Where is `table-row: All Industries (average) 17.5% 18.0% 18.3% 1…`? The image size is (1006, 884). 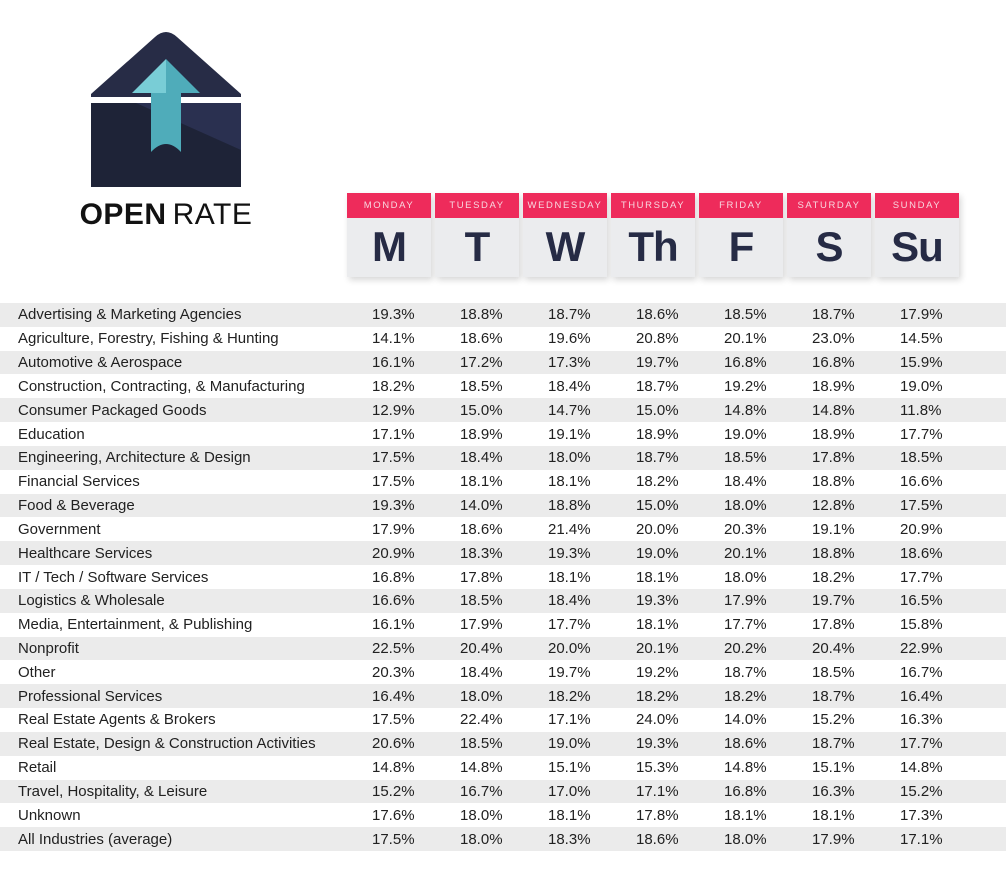
table-row: All Industries (average) 17.5% 18.0% 18.3% 1… is located at coordinates (503, 839).